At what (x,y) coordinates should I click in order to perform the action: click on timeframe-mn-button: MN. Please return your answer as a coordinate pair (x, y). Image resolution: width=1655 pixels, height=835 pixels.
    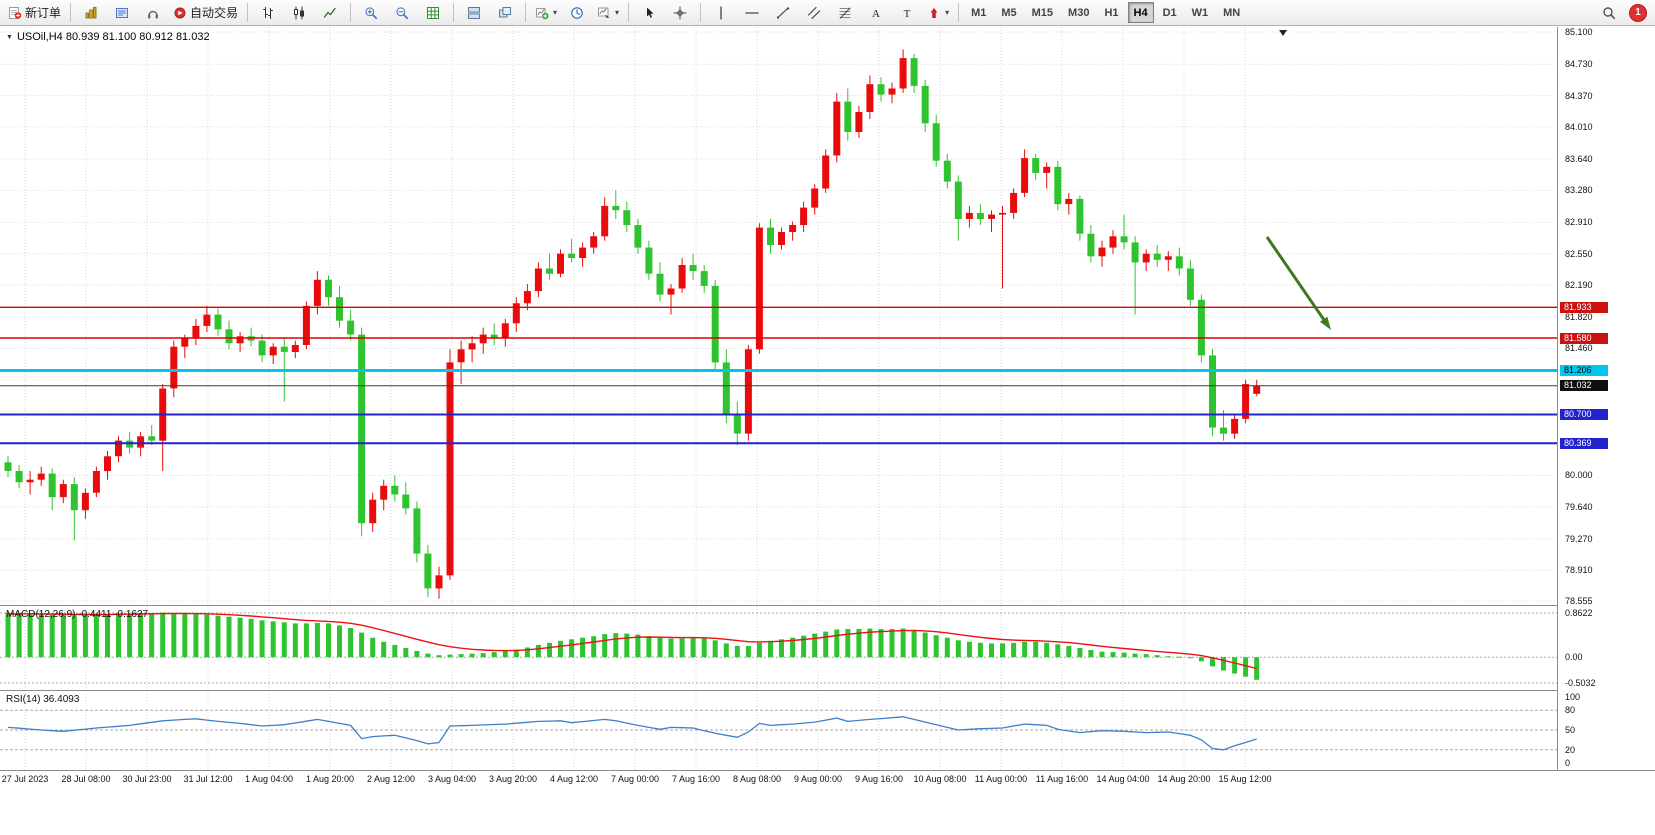
    Looking at the image, I should click on (1232, 12).